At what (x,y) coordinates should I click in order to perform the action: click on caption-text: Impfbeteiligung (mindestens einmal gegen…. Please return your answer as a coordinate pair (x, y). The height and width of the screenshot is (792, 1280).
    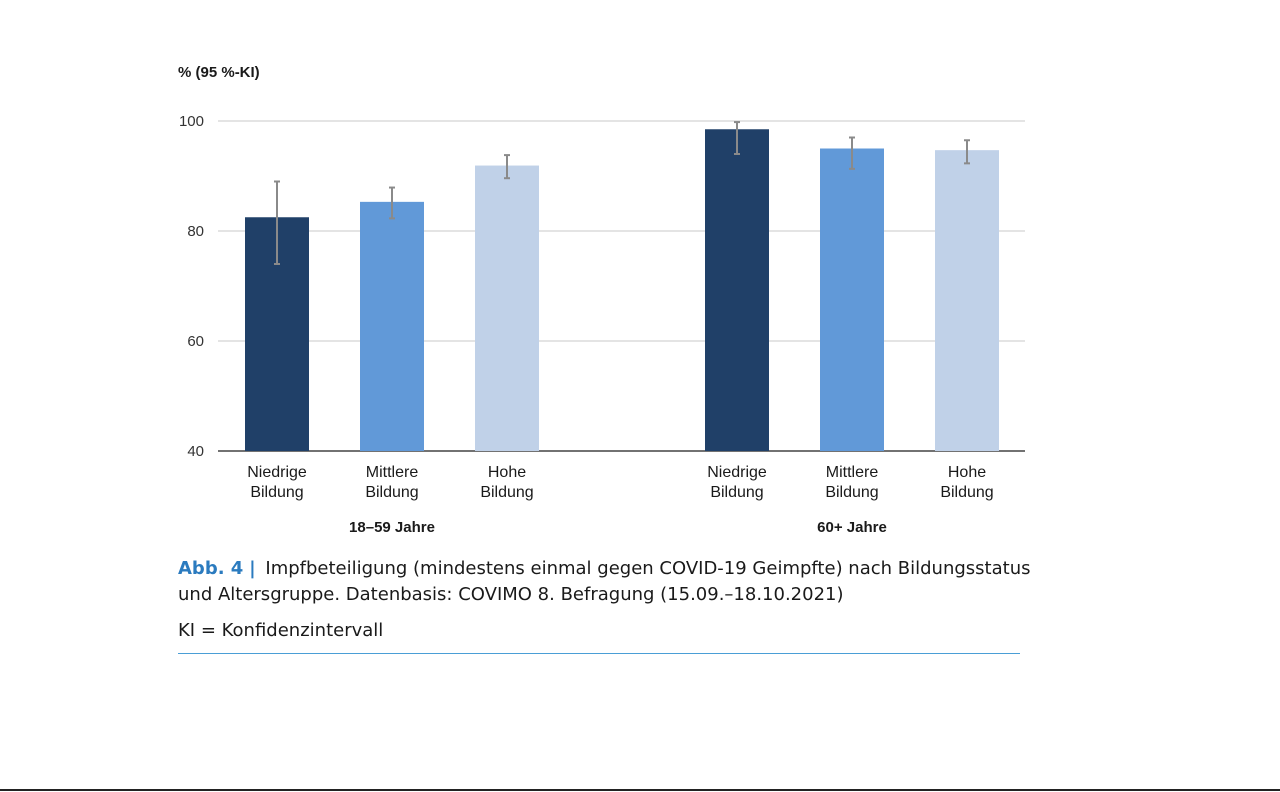
    Looking at the image, I should click on (604, 581).